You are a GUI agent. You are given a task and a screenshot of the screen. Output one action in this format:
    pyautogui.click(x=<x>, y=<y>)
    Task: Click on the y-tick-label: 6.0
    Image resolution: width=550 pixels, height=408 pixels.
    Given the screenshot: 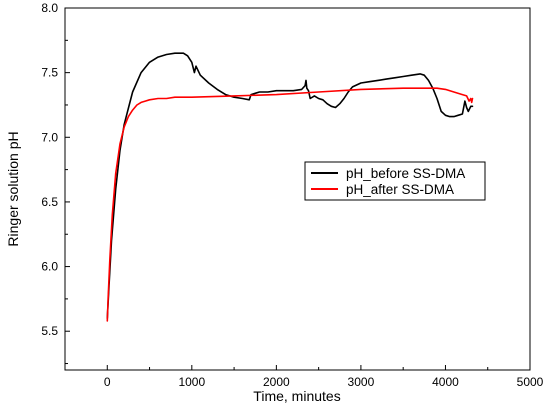 What is the action you would take?
    pyautogui.click(x=49, y=267)
    